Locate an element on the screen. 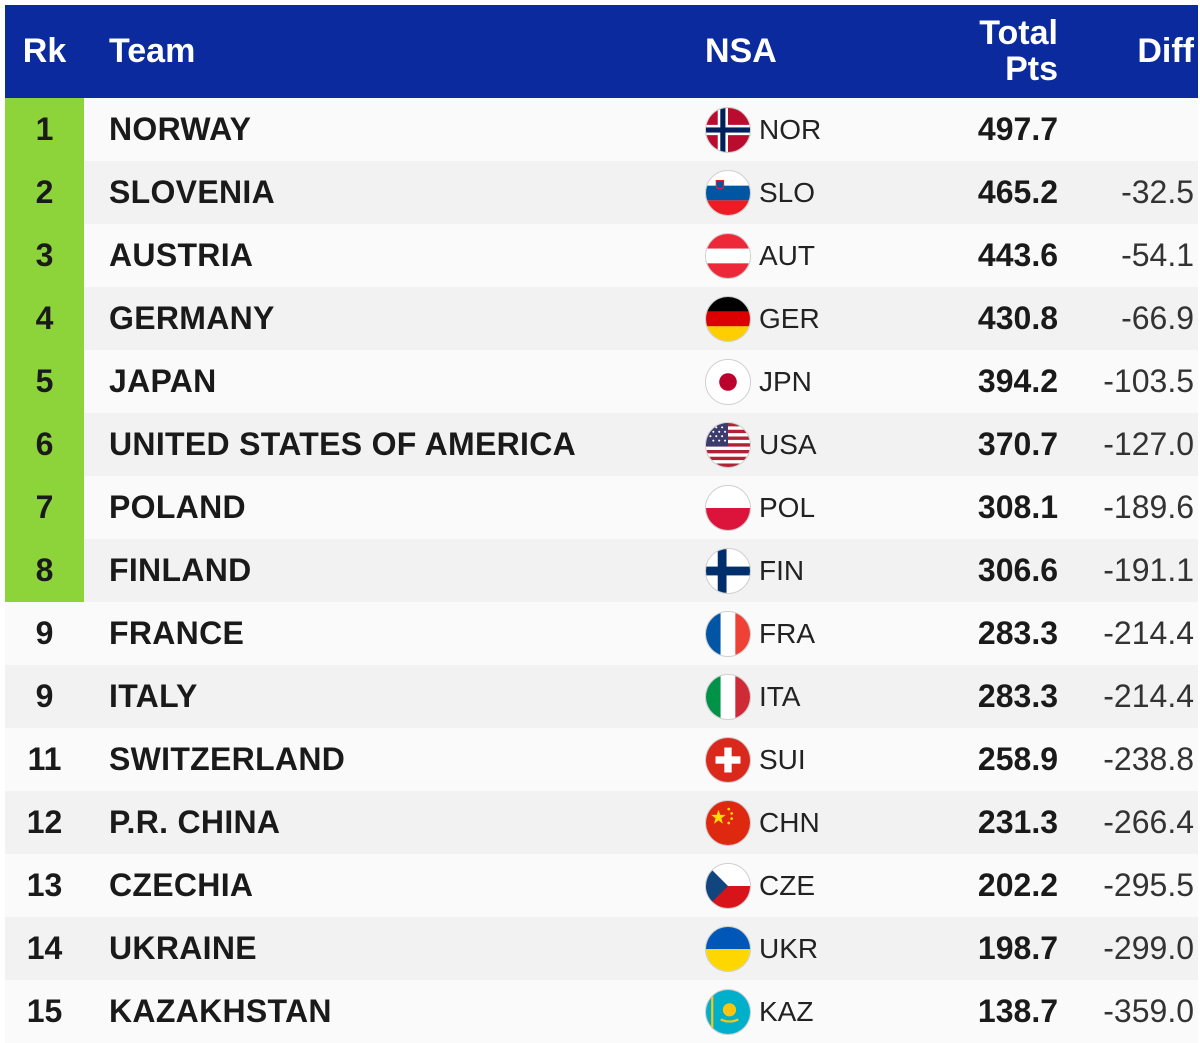  nsa-code: UKR is located at coordinates (789, 948).